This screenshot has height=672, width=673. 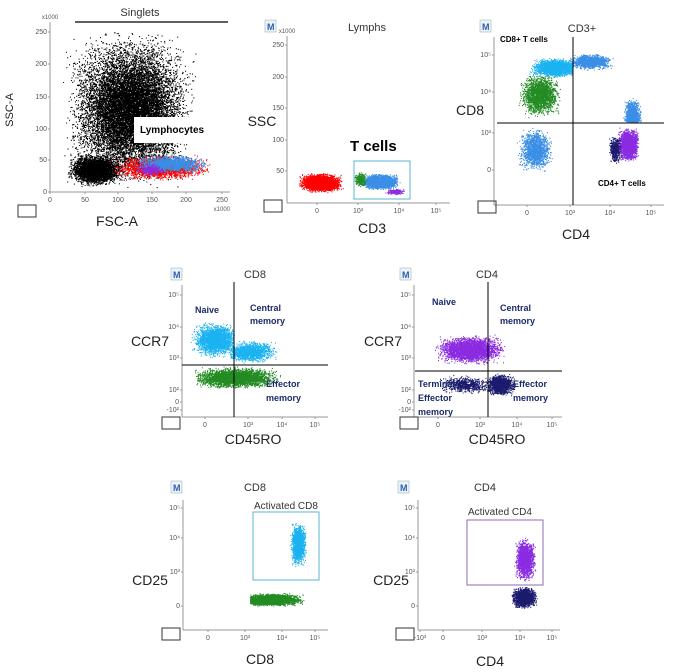 What do you see at coordinates (238, 377) in the screenshot?
I see `effector-cd8-events` at bounding box center [238, 377].